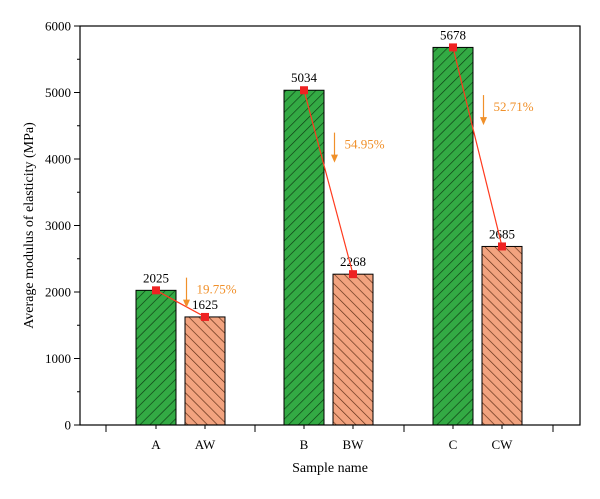 This screenshot has height=499, width=600. Describe the element at coordinates (502, 233) in the screenshot. I see `value-label-cw: 2685` at that location.